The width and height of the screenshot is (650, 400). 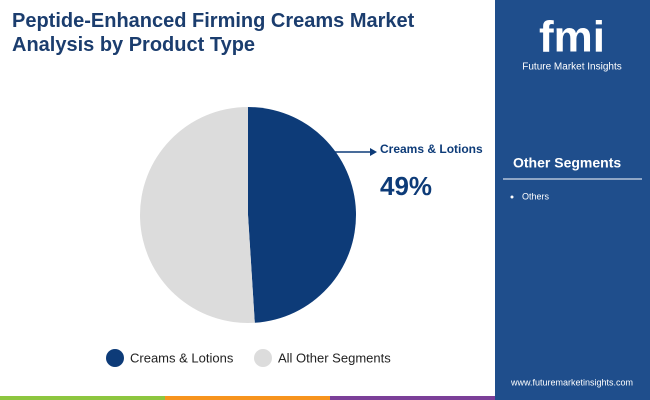 What do you see at coordinates (567, 163) in the screenshot?
I see `sidebar-heading: Other Segments` at bounding box center [567, 163].